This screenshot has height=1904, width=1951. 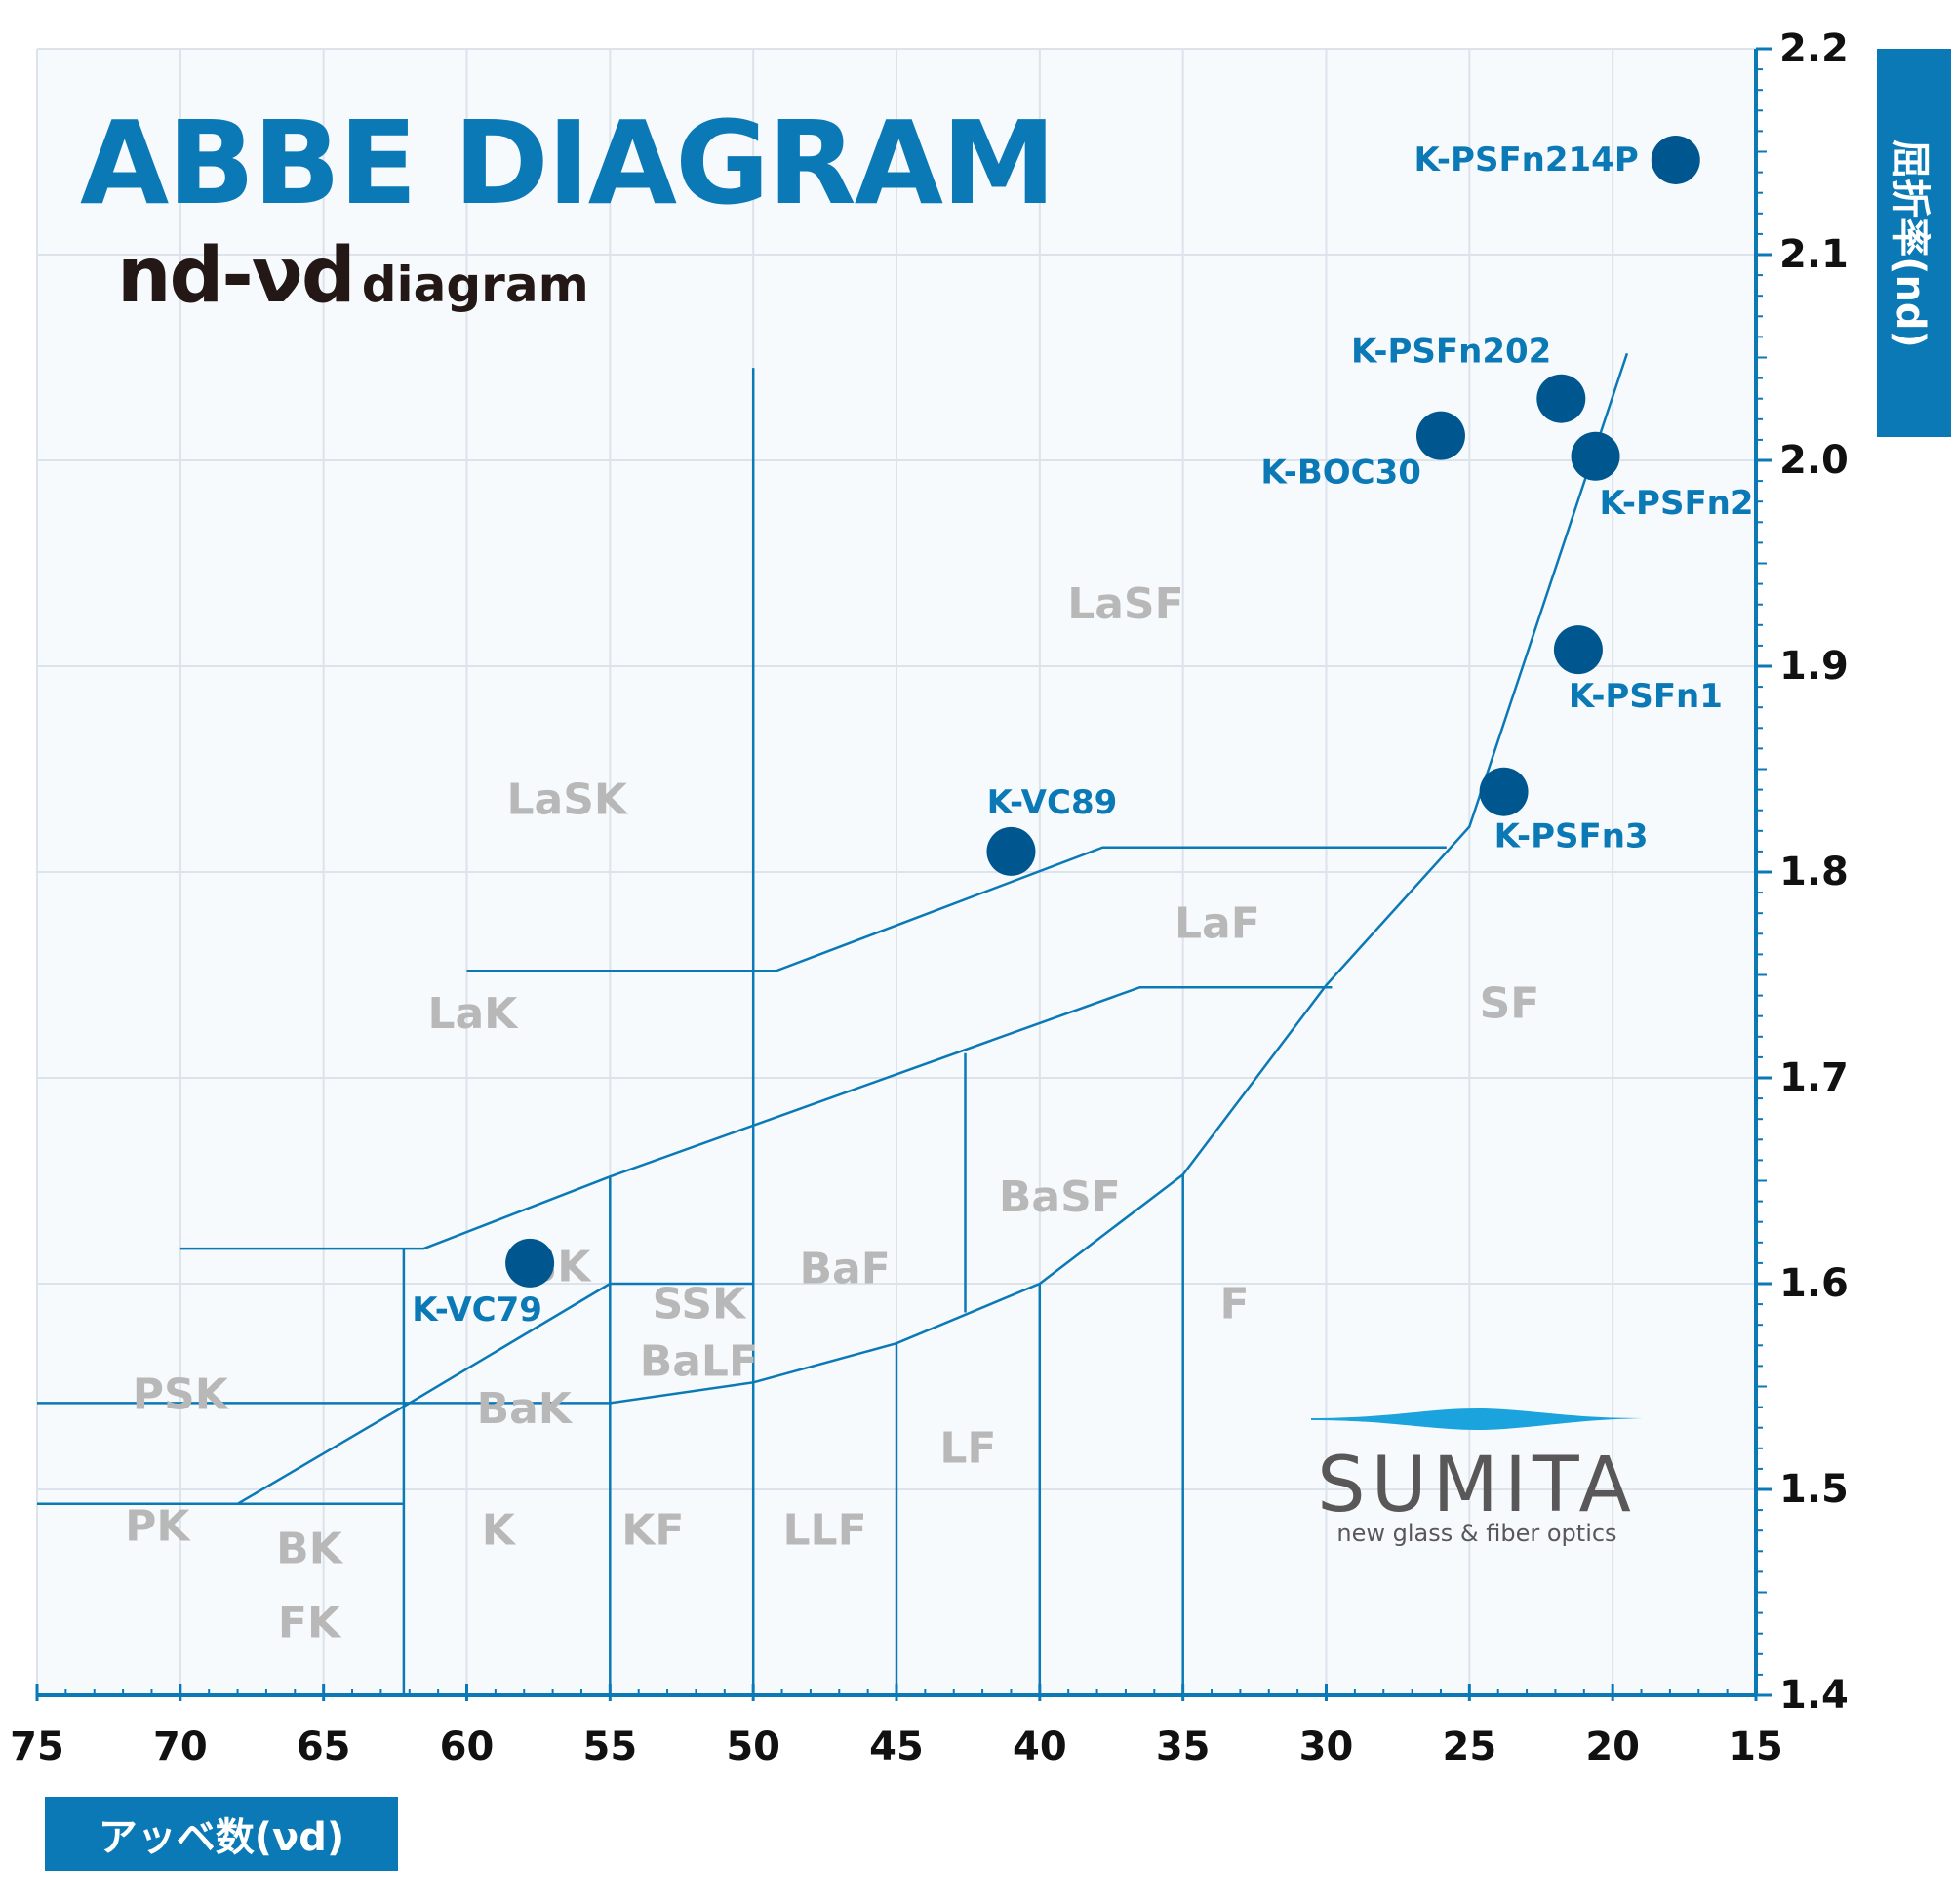 I want to click on region-label: LF, so click(x=968, y=1448).